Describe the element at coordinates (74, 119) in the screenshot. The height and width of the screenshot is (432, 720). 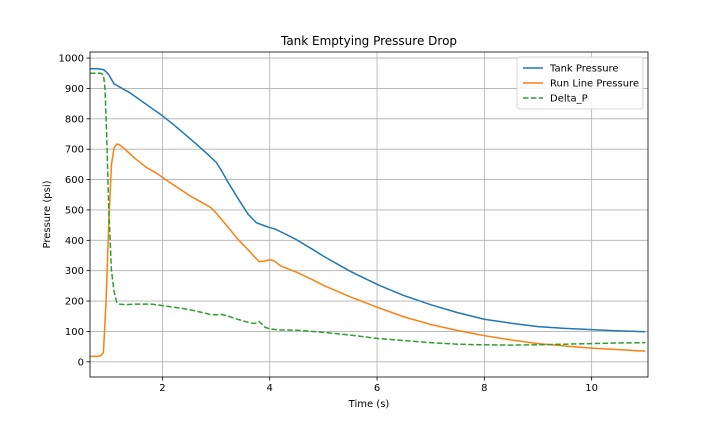
I see `y-tick-label: 800` at that location.